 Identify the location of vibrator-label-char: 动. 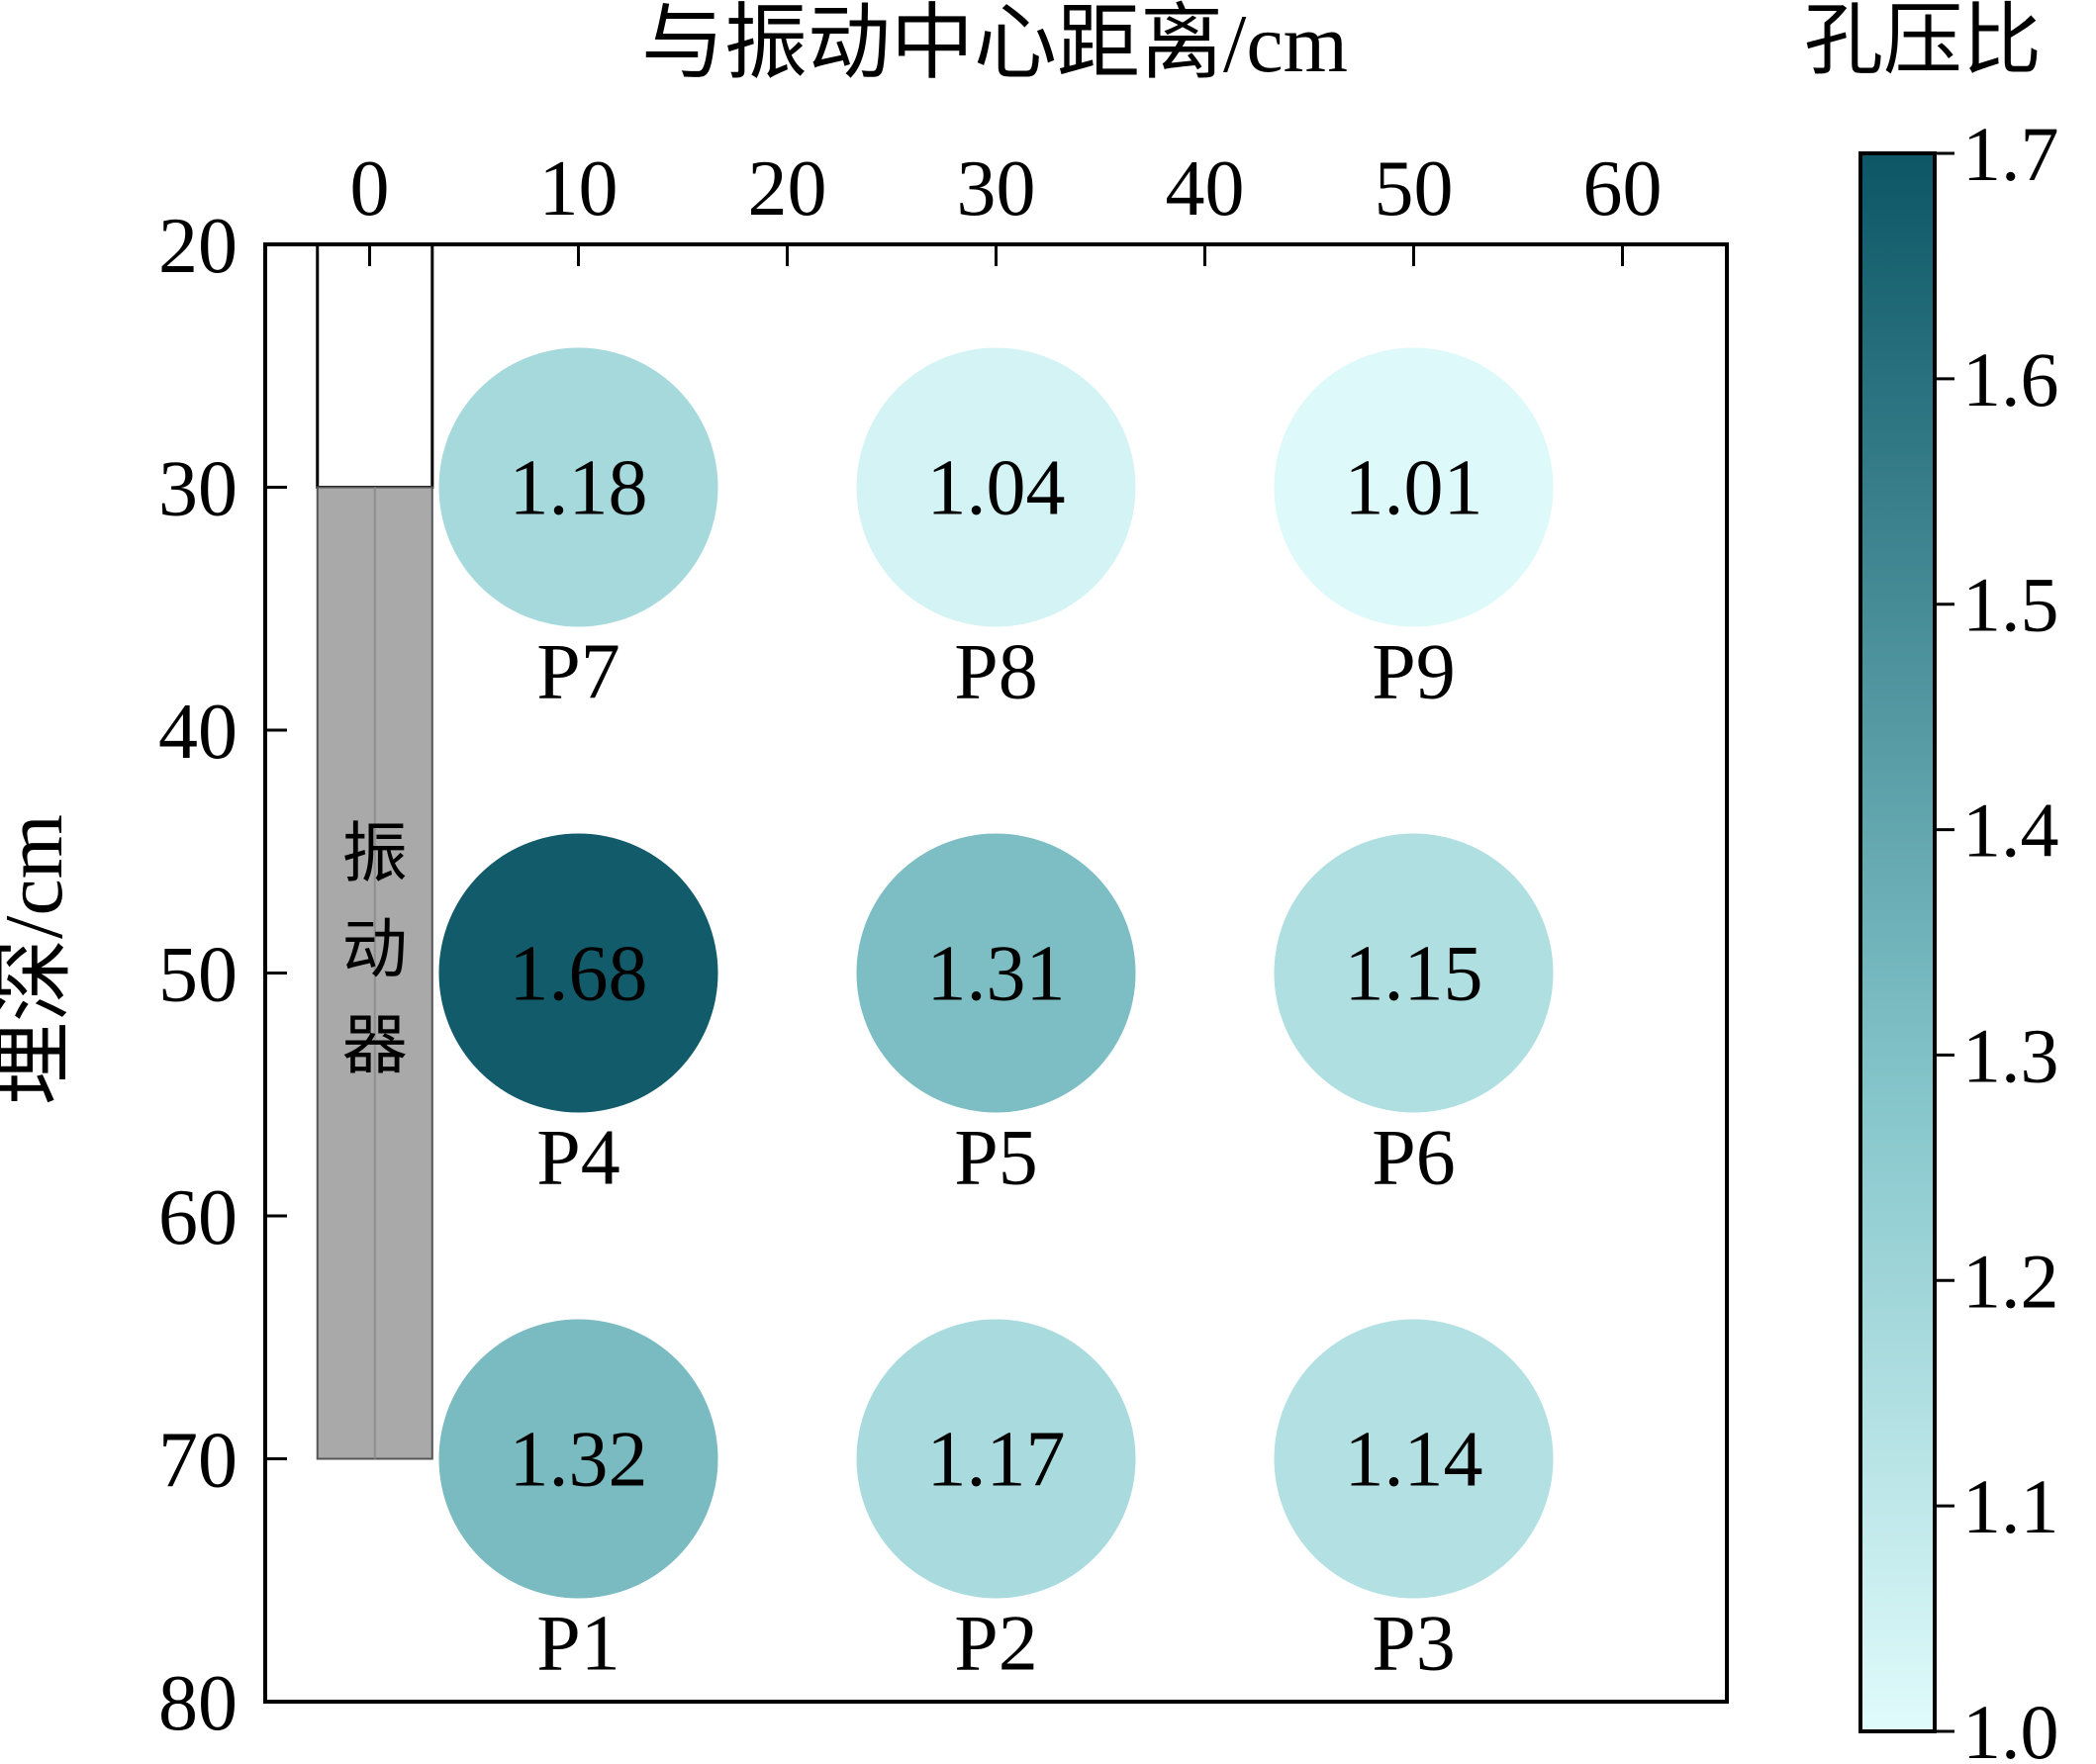
(375, 950).